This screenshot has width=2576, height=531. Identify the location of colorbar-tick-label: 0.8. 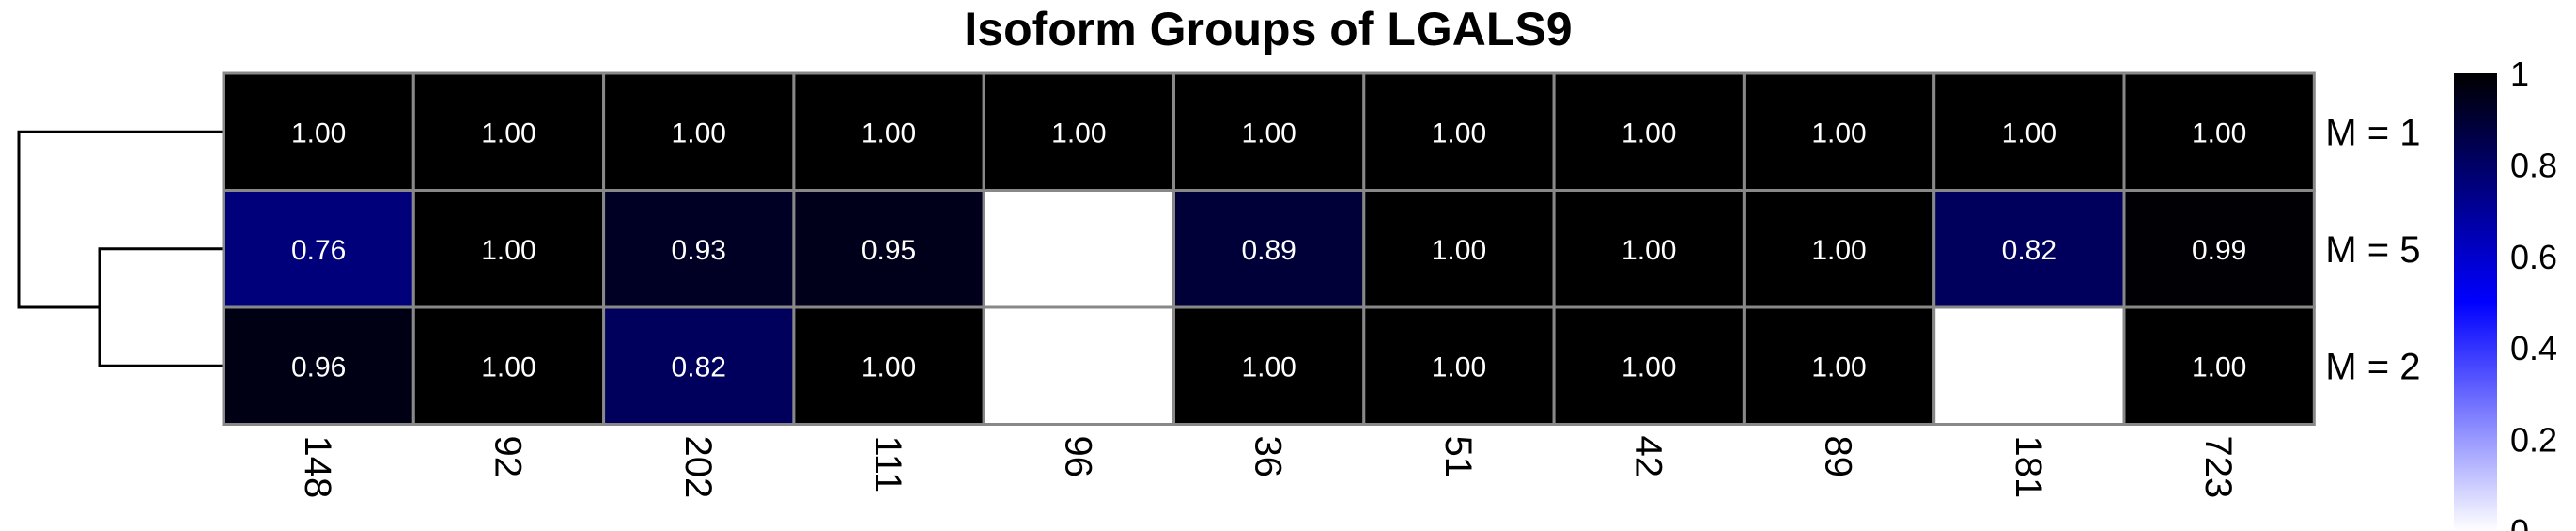
(2533, 165).